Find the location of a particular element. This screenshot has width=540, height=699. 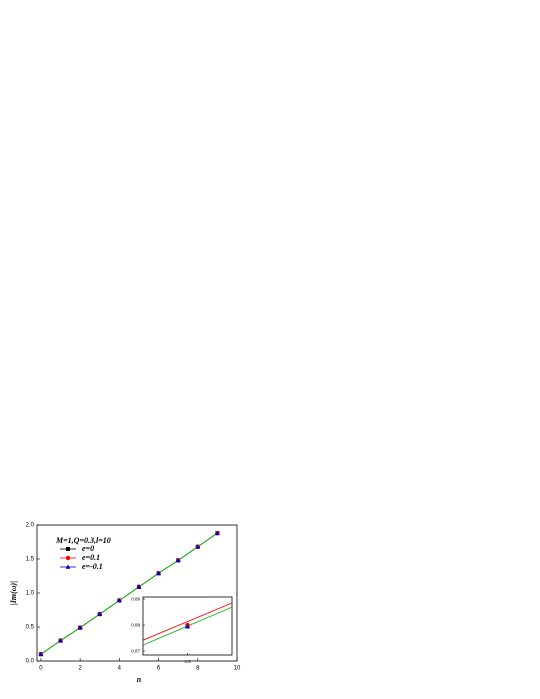

legend-label: e=0 is located at coordinates (88, 548).